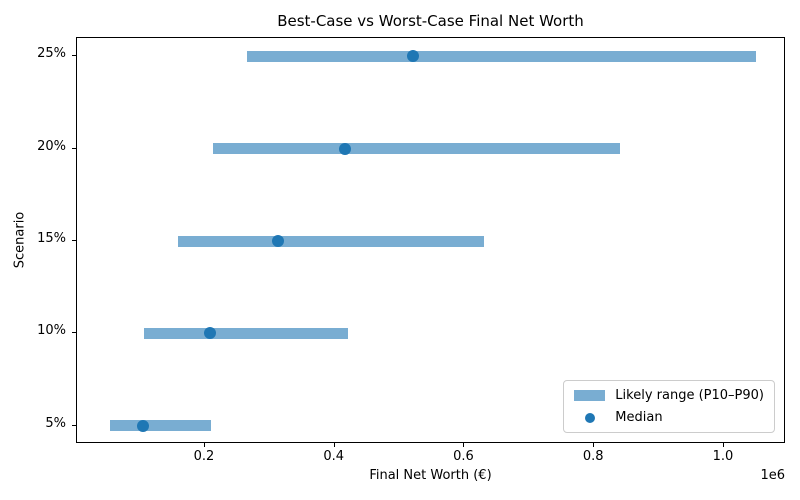  Describe the element at coordinates (334, 456) in the screenshot. I see `x-tick-label-0.4: 0.4` at that location.